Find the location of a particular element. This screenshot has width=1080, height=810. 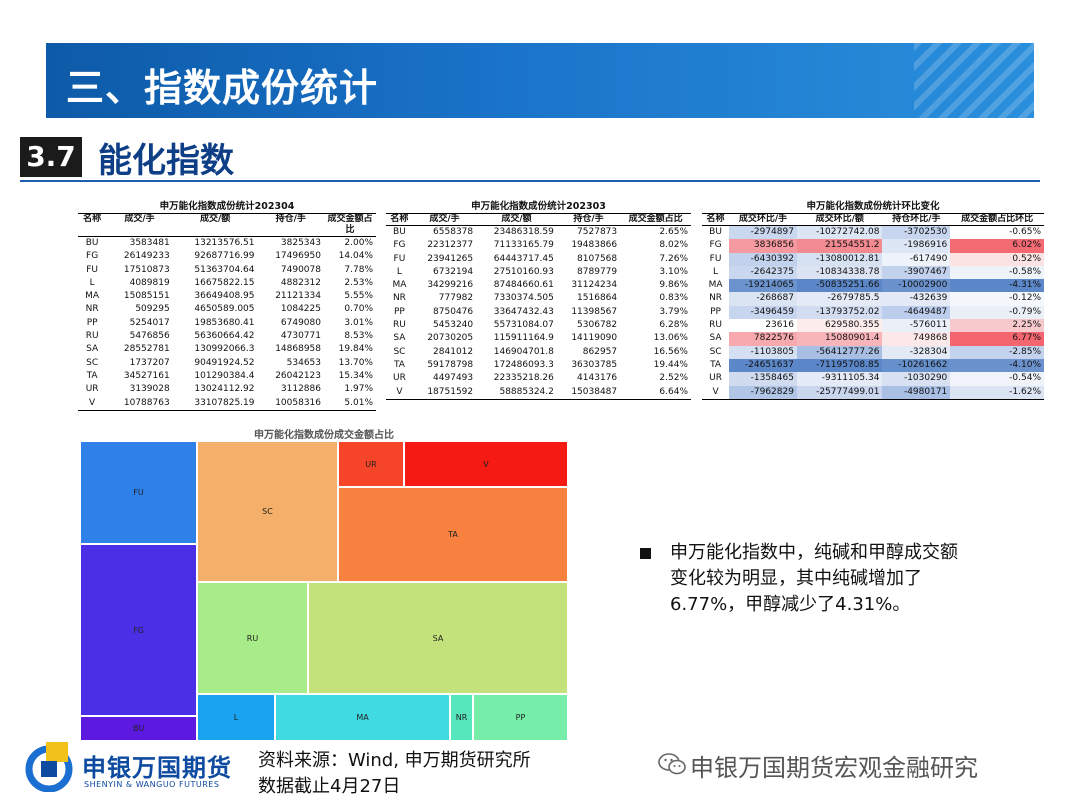

value-cell: -10261662 is located at coordinates (916, 365).